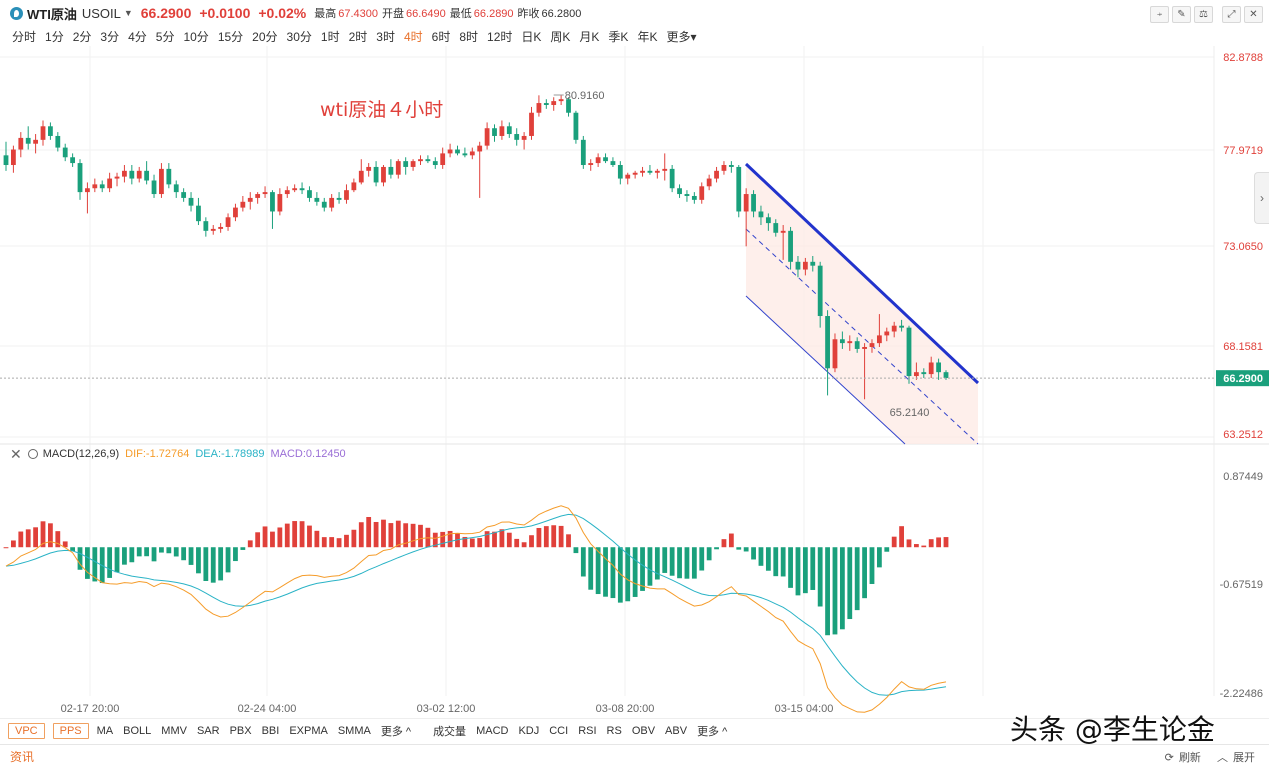  I want to click on main-indicator-3: SAR, so click(208, 730).